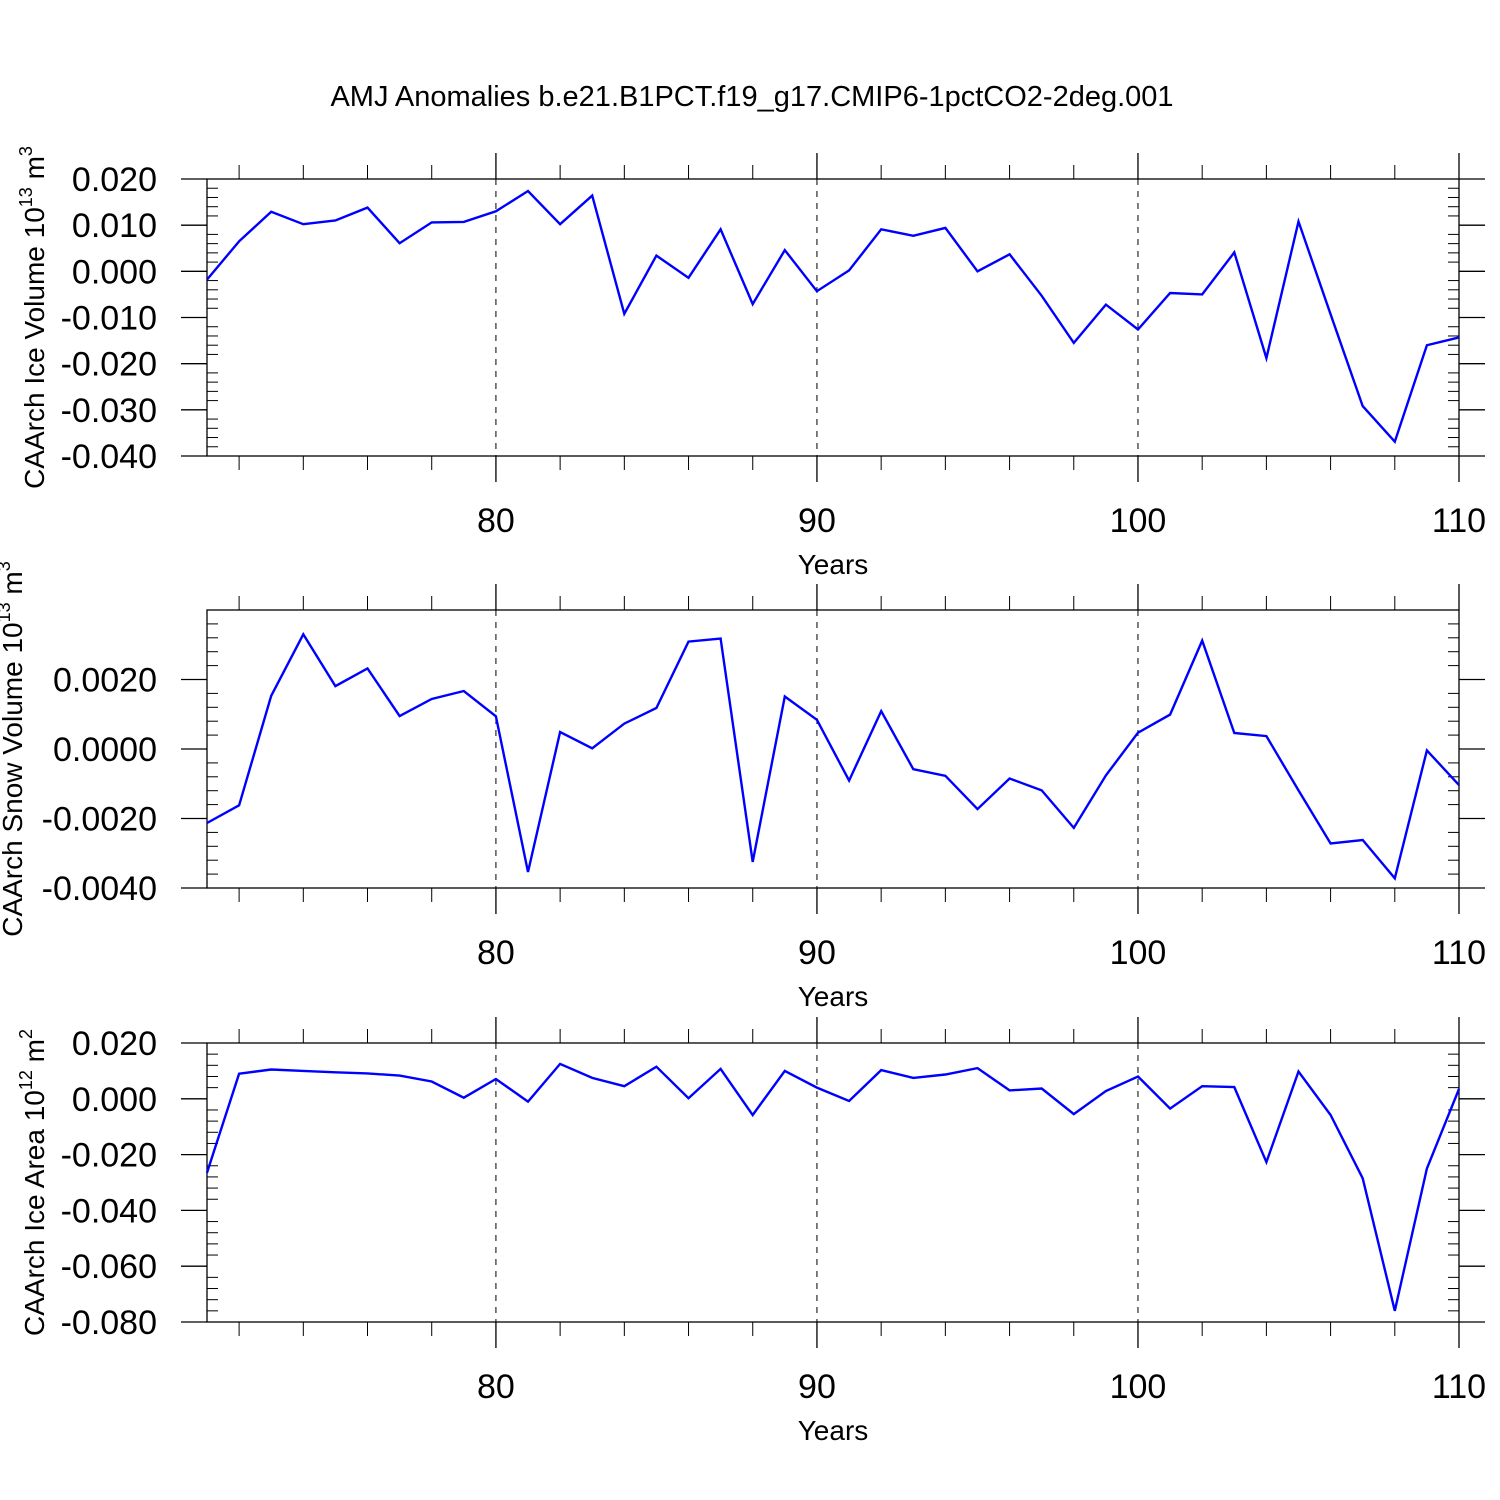 This screenshot has height=1500, width=1500. I want to click on y-tick-label: -0.030, so click(109, 411).